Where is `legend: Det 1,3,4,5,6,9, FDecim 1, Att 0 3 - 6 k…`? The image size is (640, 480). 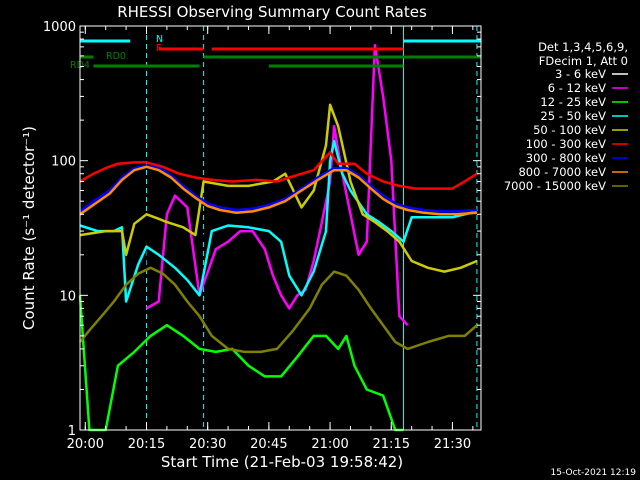
legend: Det 1,3,4,5,6,9, FDecim 1, Att 0 3 - 6 k… is located at coordinates (566, 116).